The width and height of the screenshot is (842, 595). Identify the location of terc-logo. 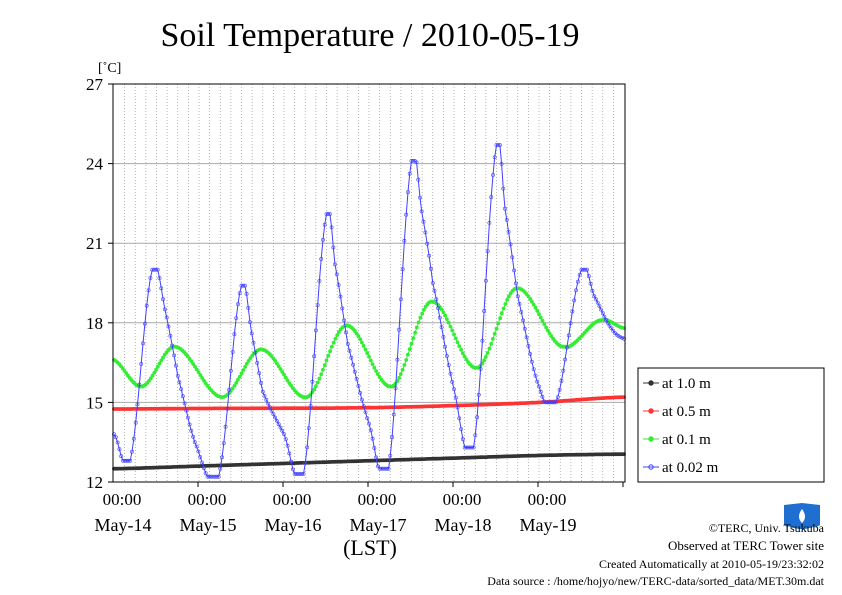
(802, 520).